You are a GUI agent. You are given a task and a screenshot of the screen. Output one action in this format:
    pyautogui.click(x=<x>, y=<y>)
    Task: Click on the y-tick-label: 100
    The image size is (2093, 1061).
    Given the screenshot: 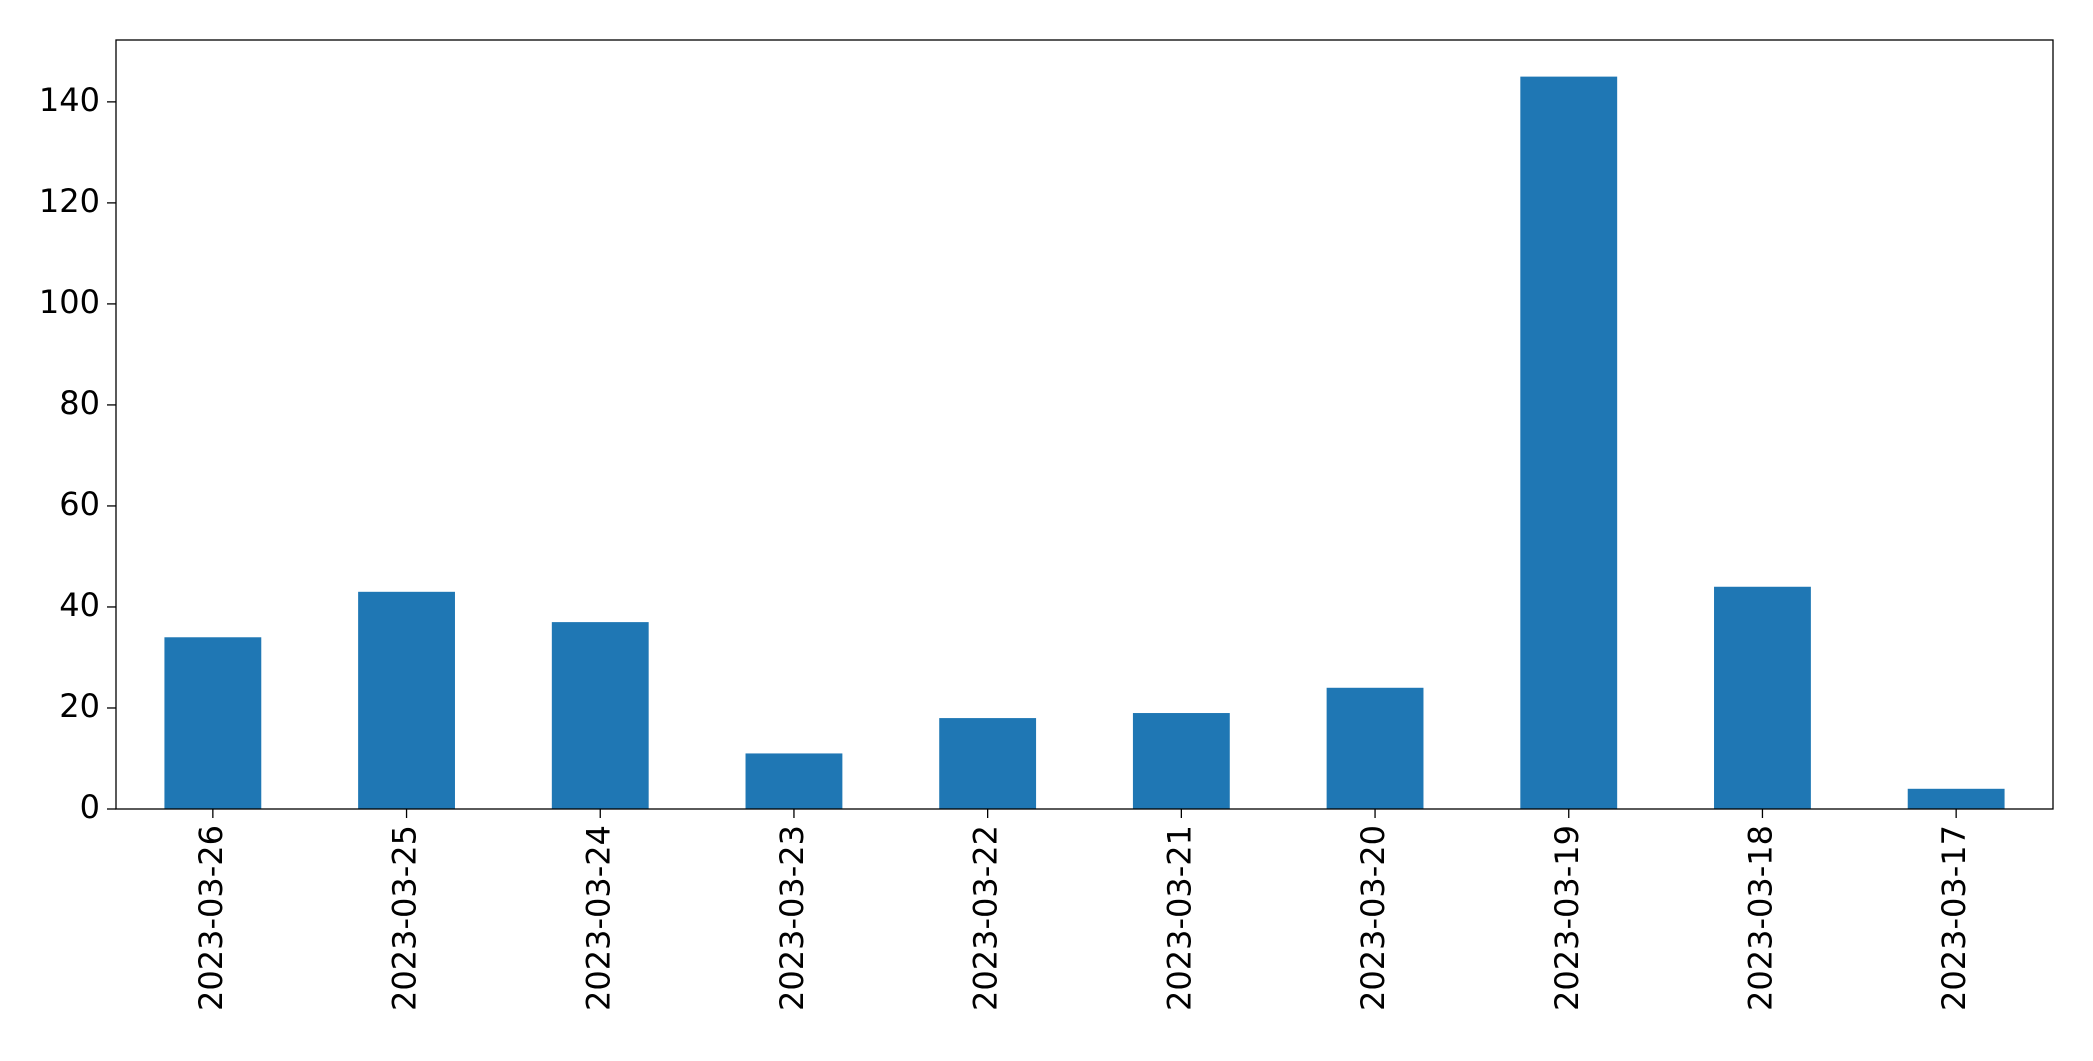 What is the action you would take?
    pyautogui.click(x=69, y=302)
    